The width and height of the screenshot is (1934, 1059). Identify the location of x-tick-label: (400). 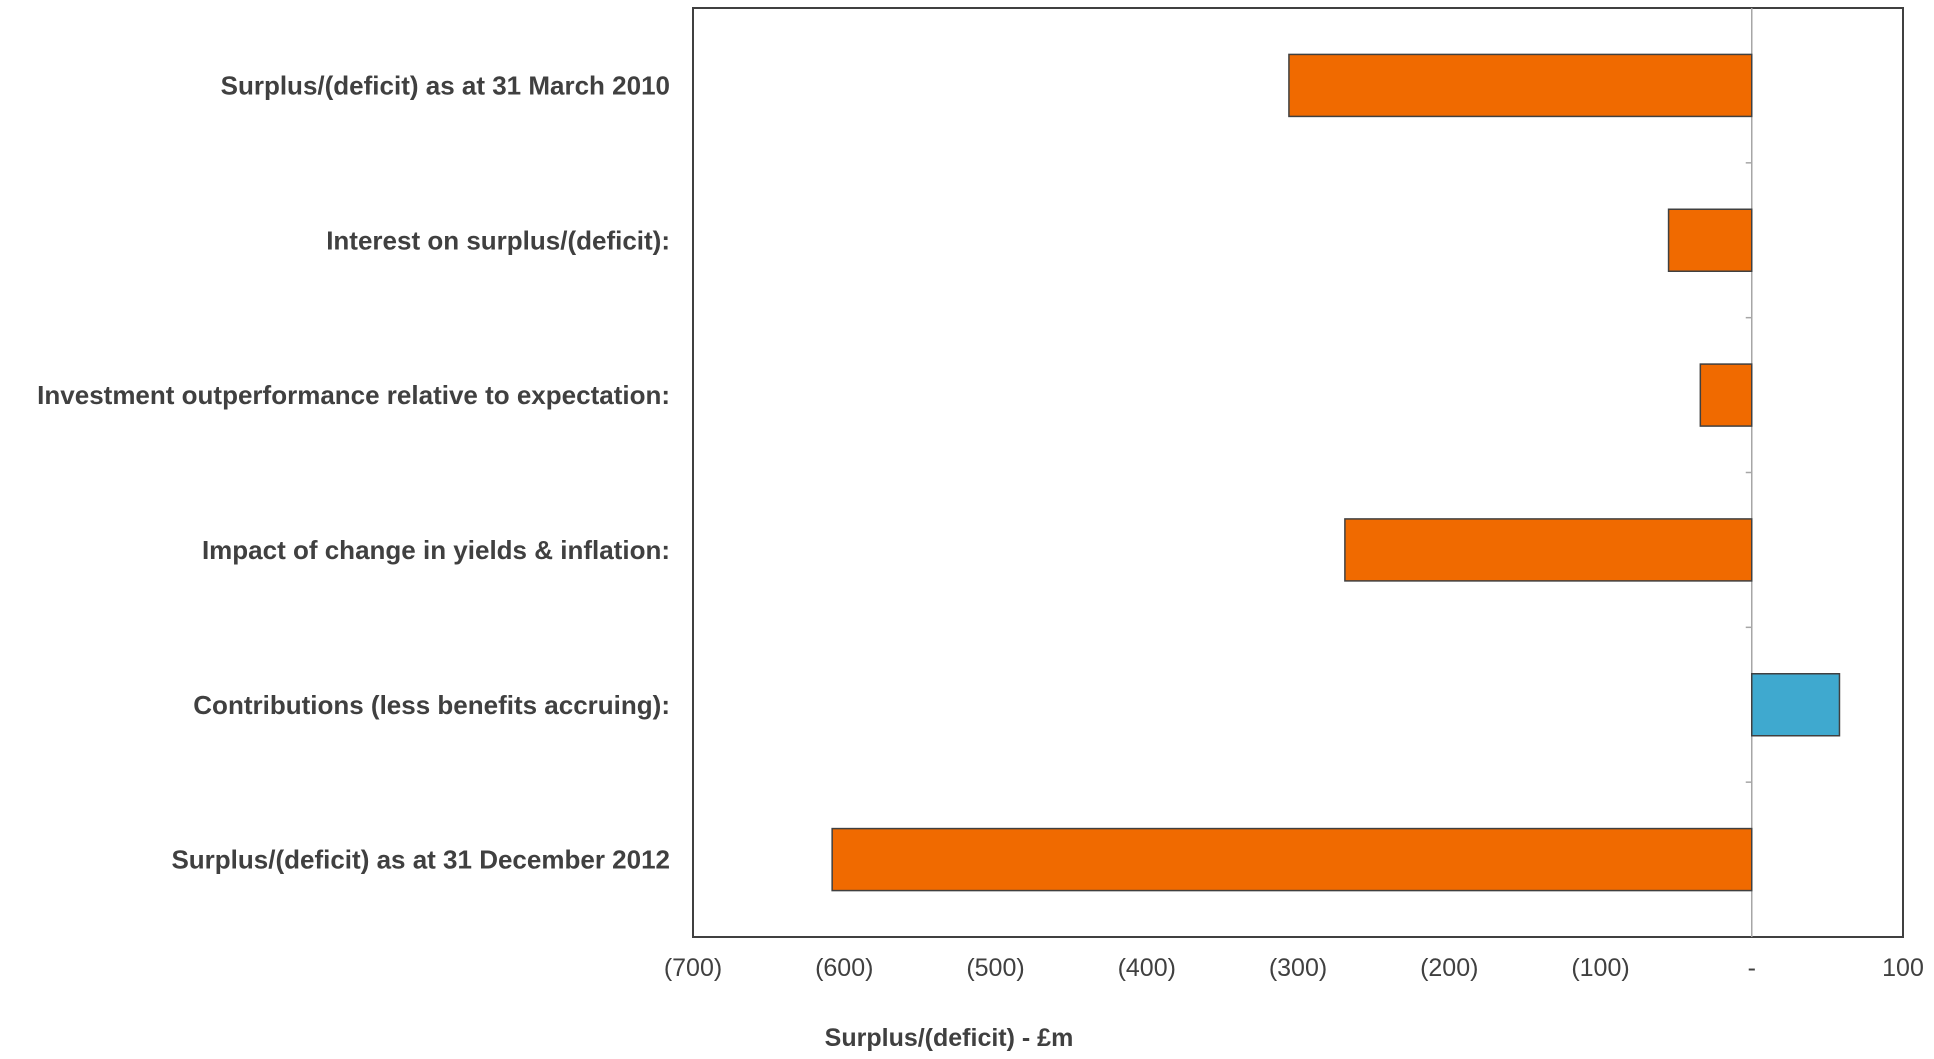
(1147, 968).